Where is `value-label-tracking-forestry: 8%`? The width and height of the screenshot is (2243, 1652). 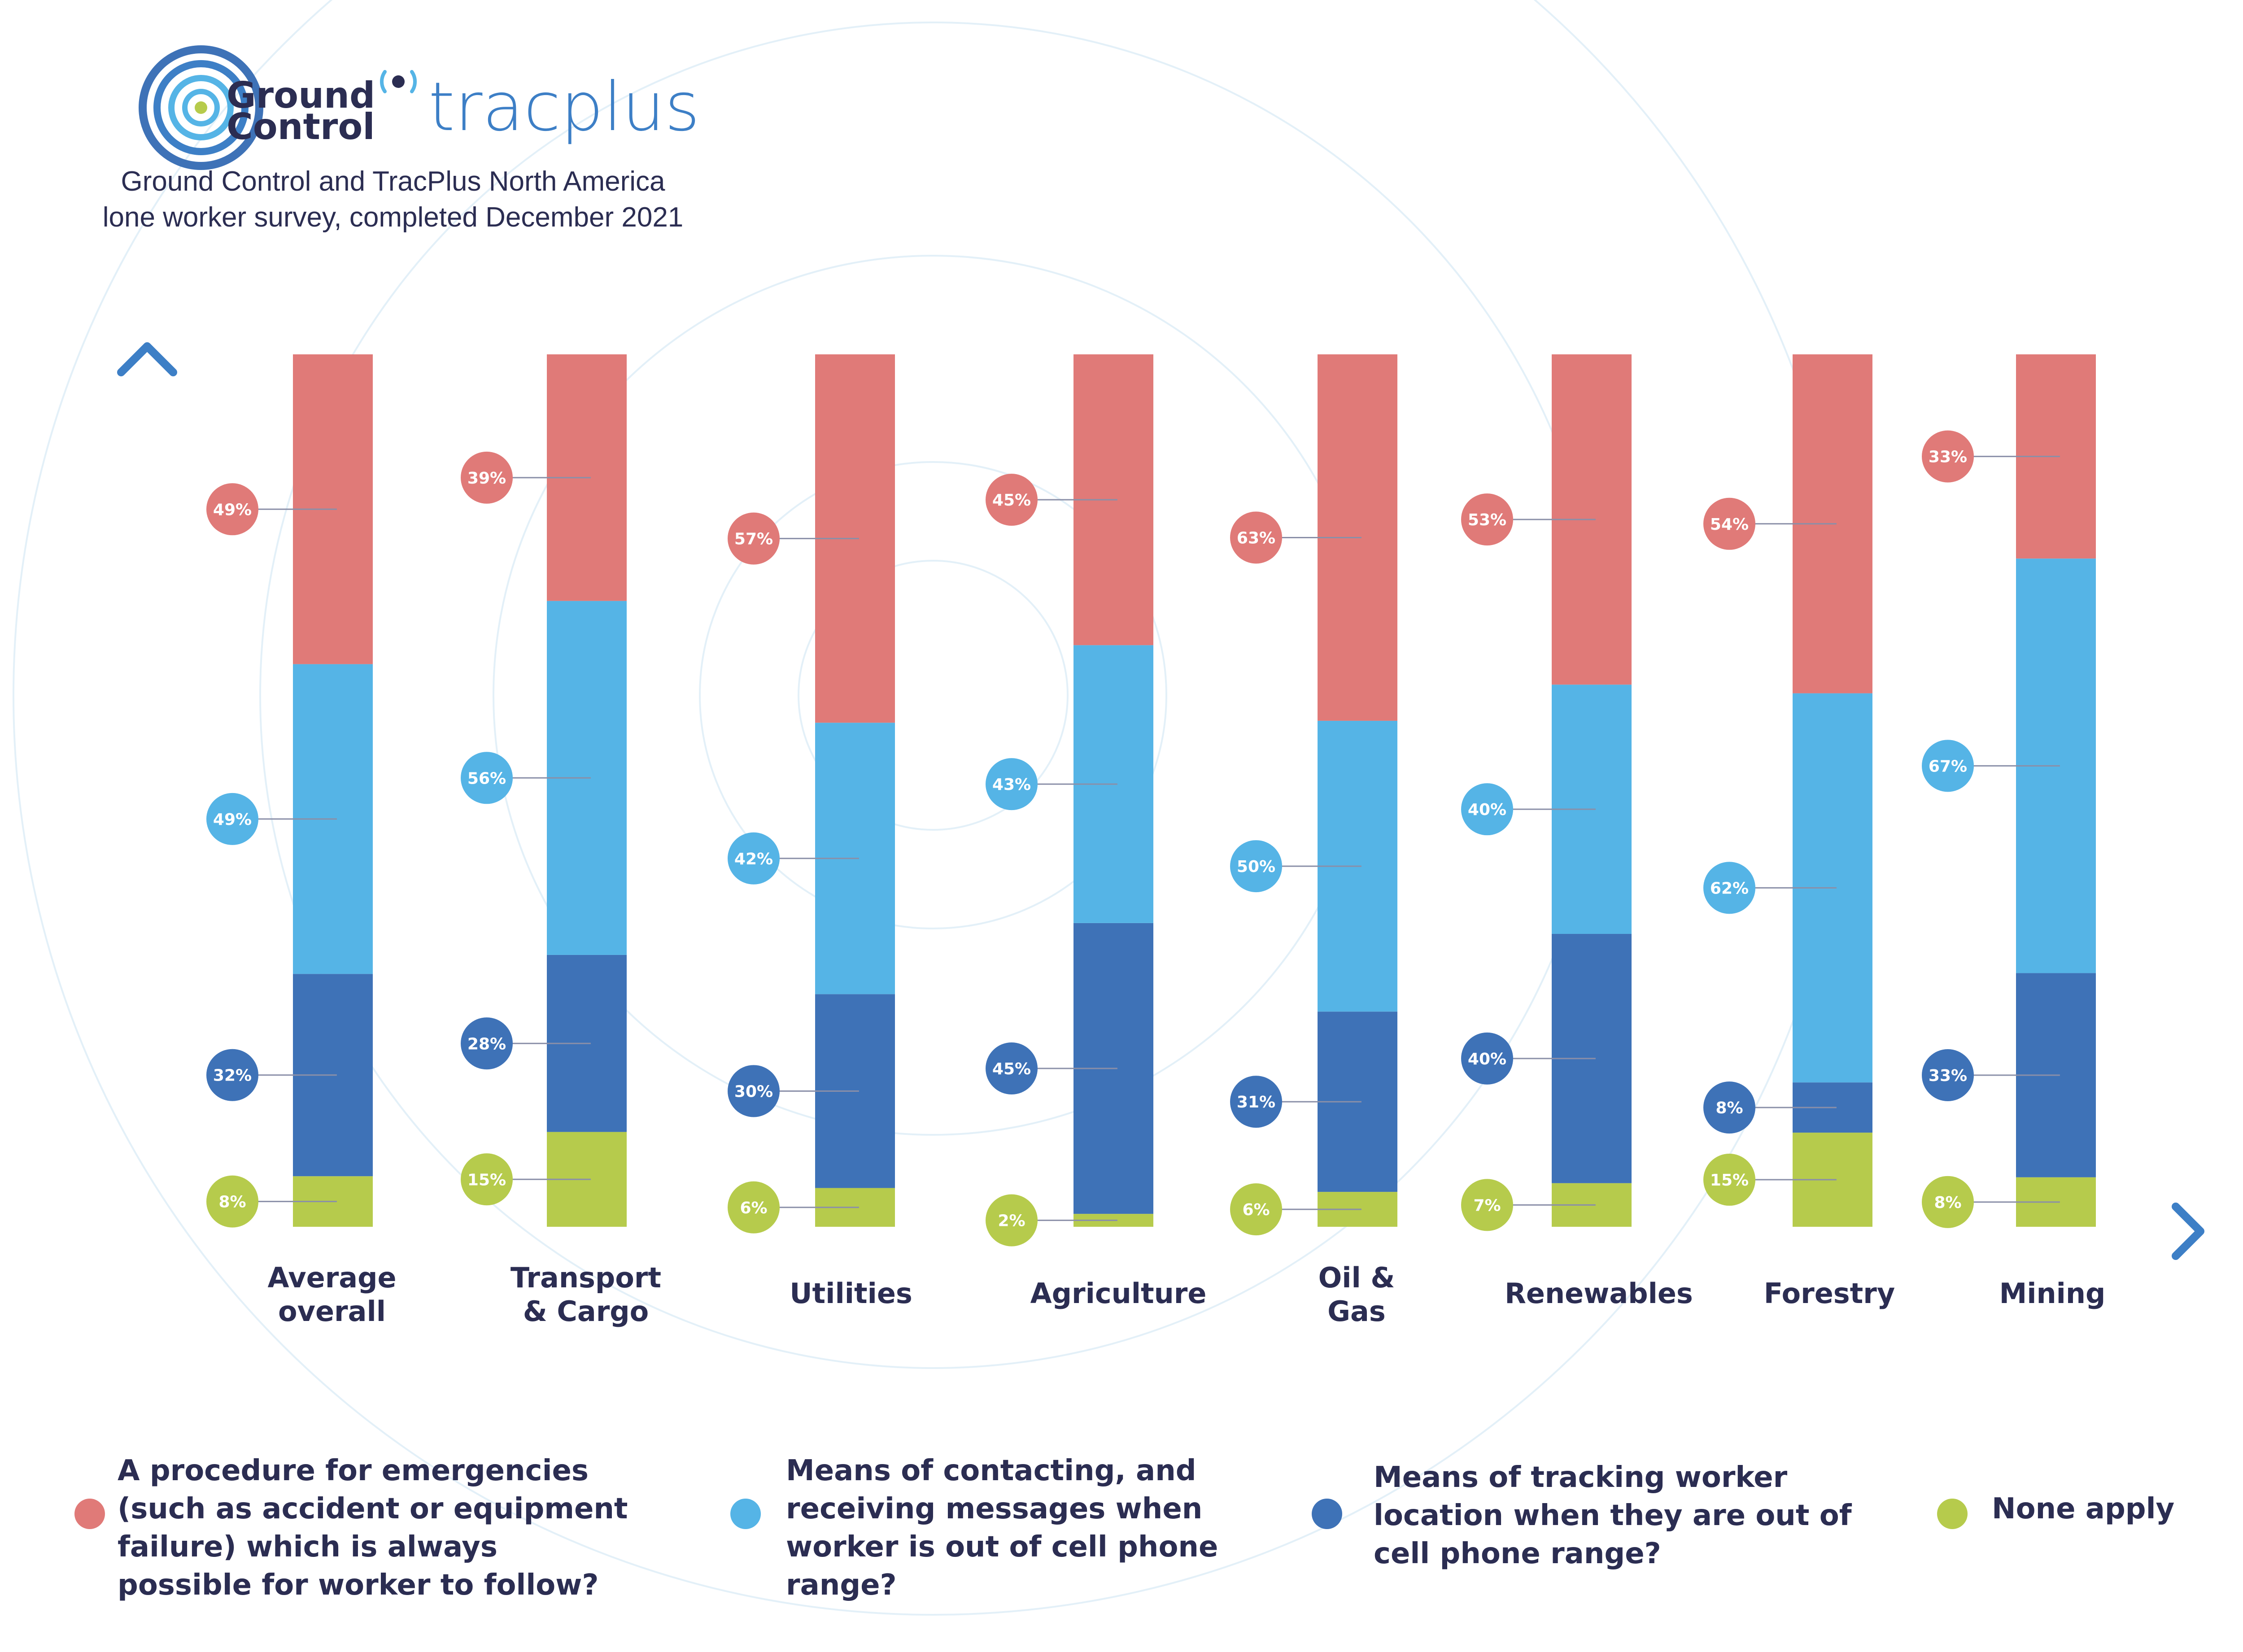
value-label-tracking-forestry: 8% is located at coordinates (1729, 1108).